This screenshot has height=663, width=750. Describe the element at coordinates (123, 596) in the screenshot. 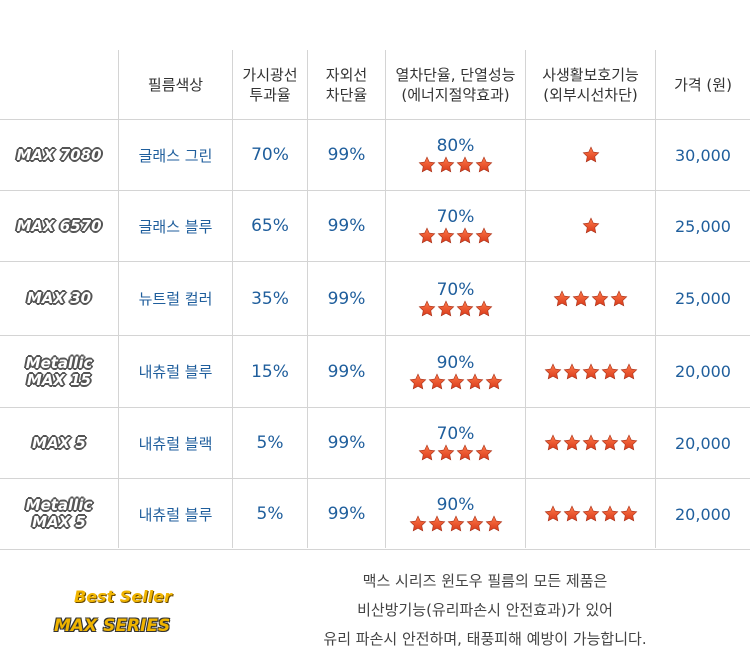

I see `best-seller-logo: Best Seller` at that location.